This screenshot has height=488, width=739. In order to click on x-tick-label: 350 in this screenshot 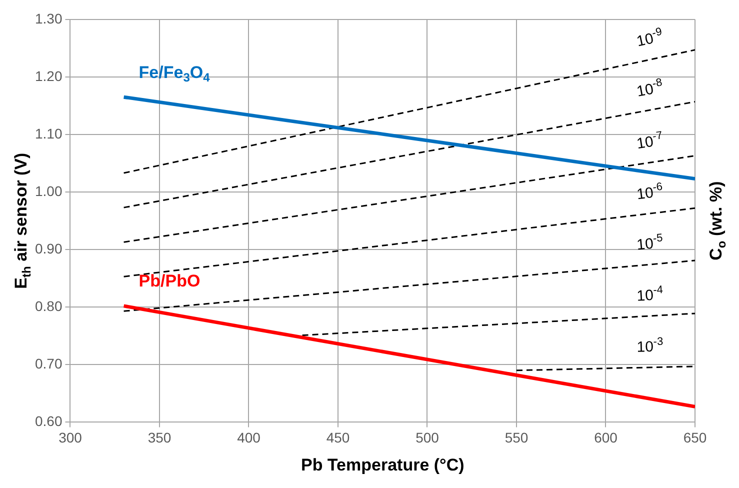, I will do `click(160, 437)`.